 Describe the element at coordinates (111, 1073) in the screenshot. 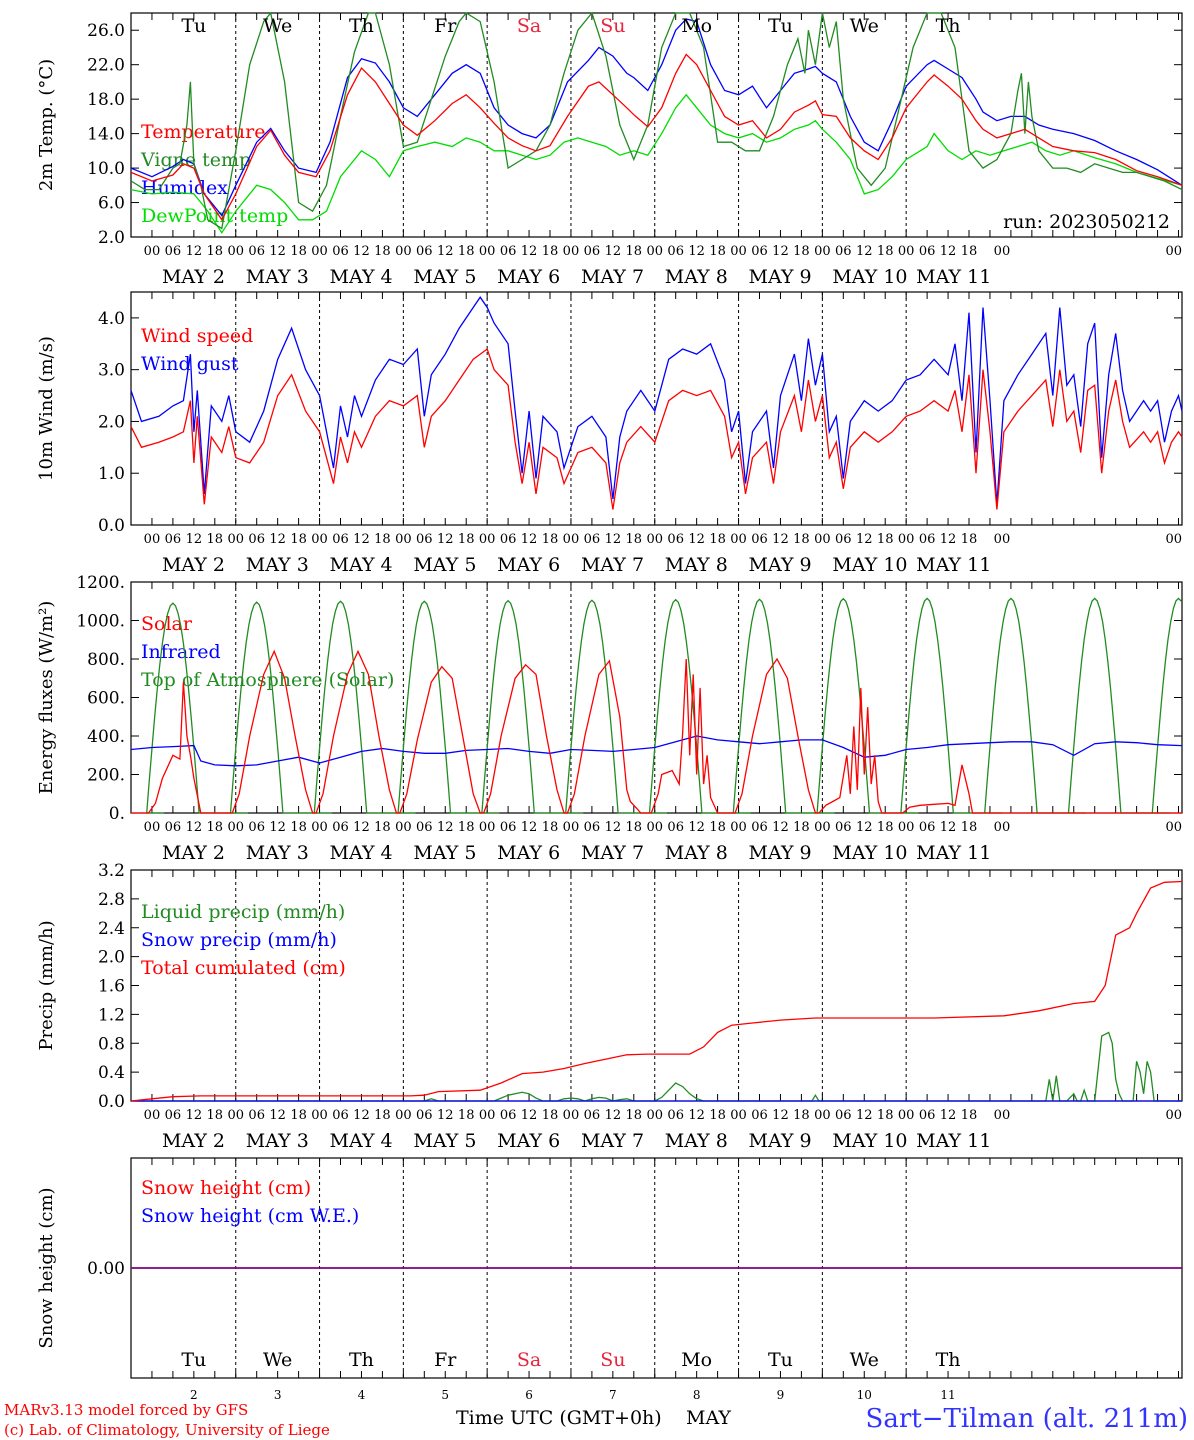

I see `precip-y-tick-label: 0.4` at that location.